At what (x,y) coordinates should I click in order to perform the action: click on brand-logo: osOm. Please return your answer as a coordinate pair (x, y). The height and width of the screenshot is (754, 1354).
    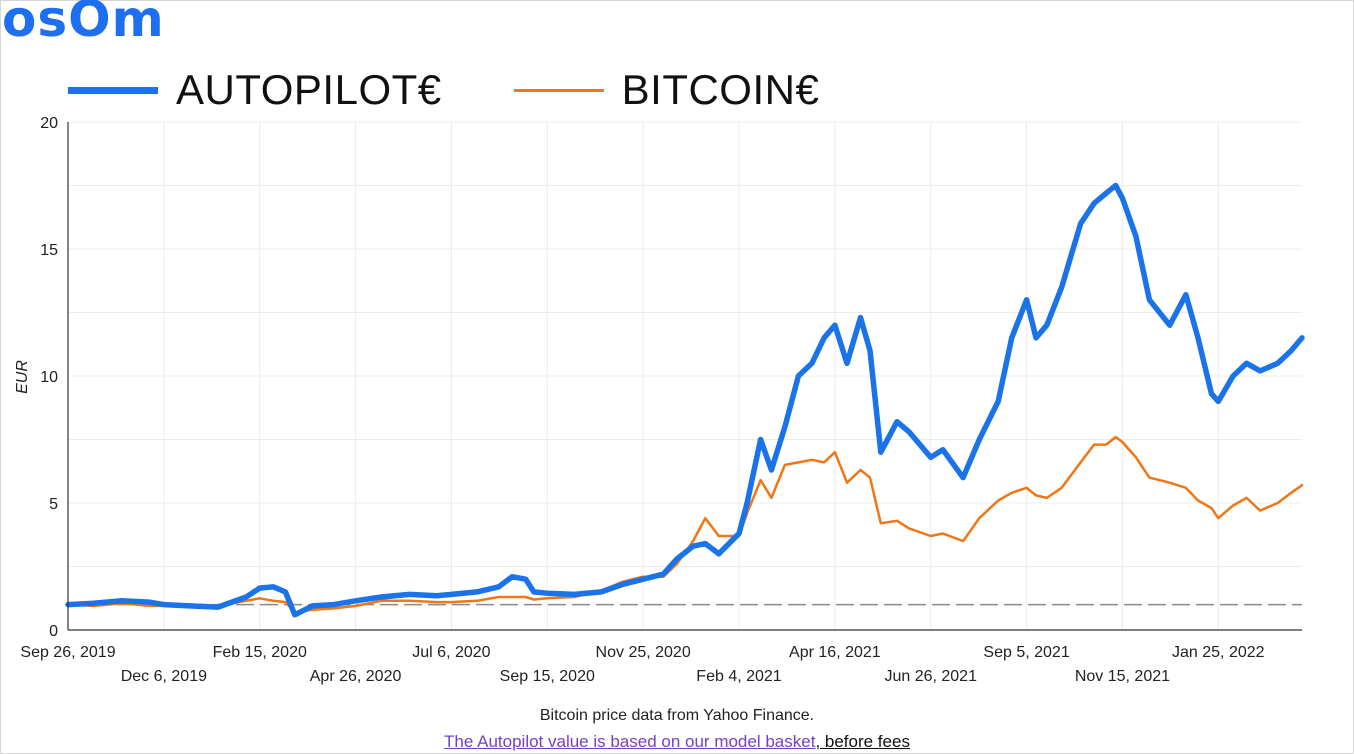
    Looking at the image, I should click on (83, 24).